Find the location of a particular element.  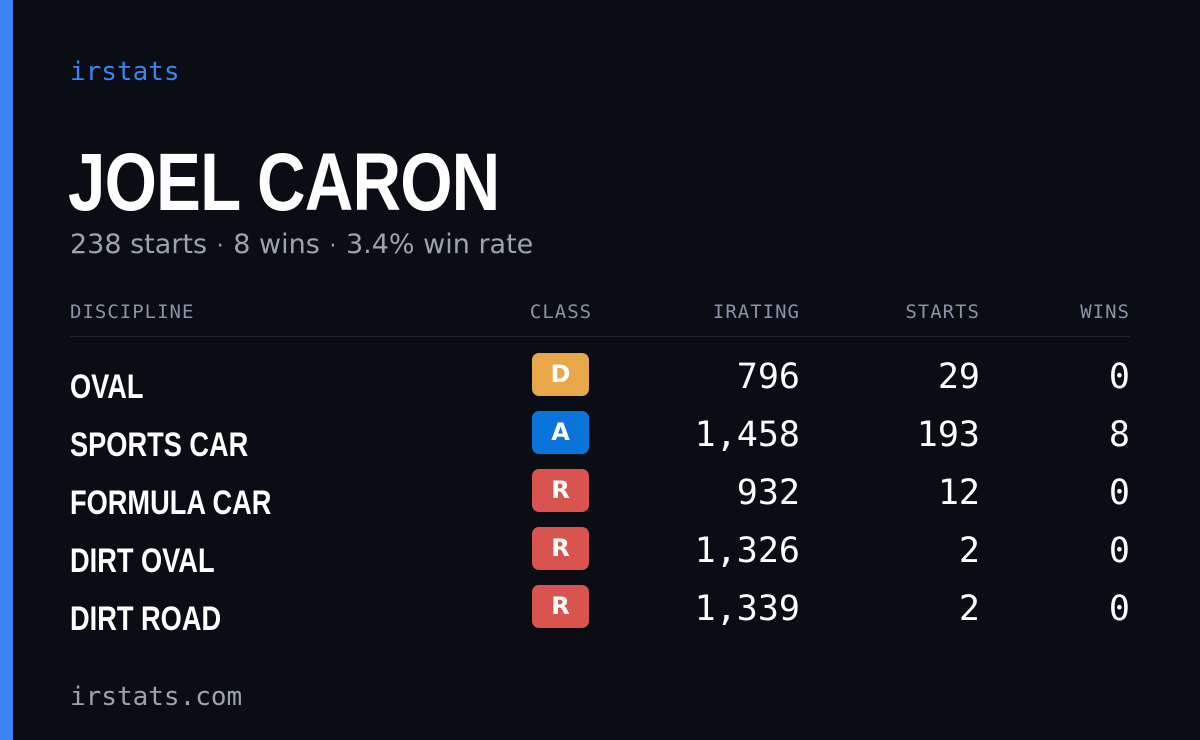

license-class-badge: D is located at coordinates (560, 374).